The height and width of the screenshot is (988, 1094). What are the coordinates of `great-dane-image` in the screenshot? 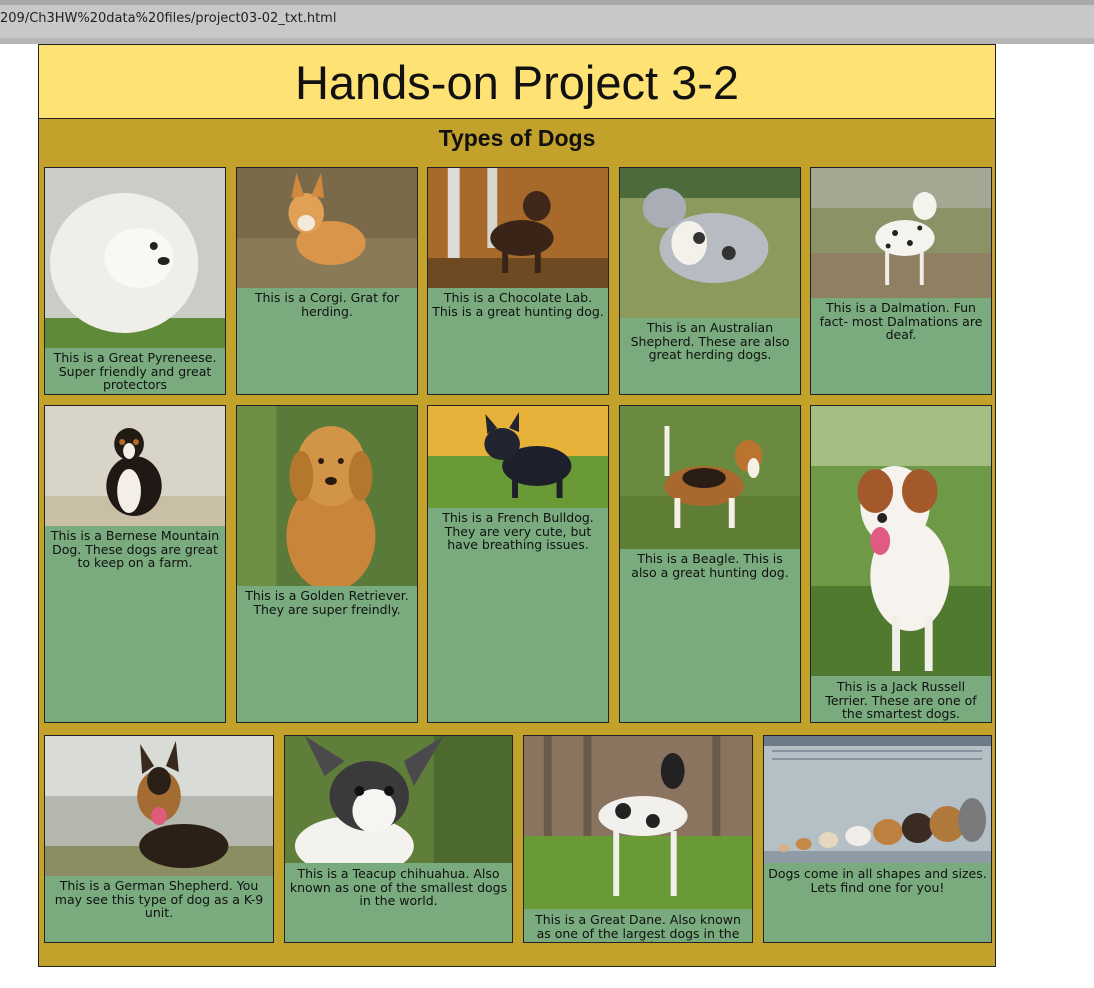 It's located at (638, 822).